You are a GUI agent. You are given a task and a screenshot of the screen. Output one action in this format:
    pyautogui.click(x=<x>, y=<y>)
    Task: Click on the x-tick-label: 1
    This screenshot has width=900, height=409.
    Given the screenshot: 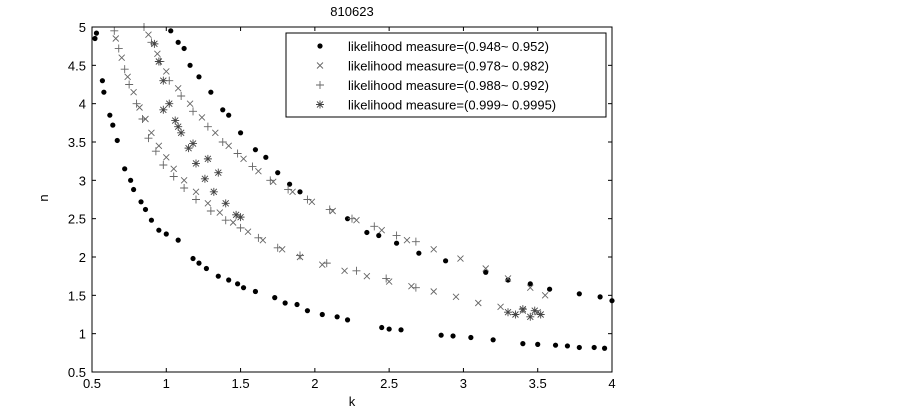 What is the action you would take?
    pyautogui.click(x=166, y=383)
    